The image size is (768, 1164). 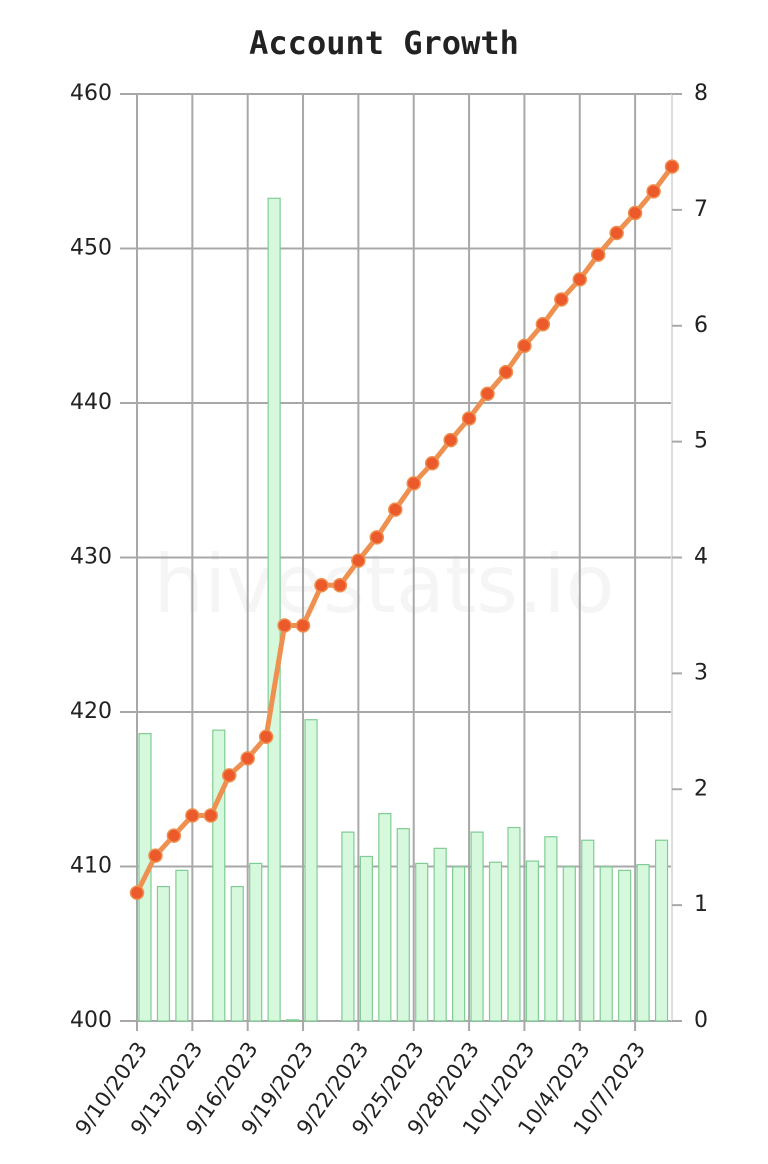 What do you see at coordinates (91, 711) in the screenshot?
I see `y-tick-label: 420` at bounding box center [91, 711].